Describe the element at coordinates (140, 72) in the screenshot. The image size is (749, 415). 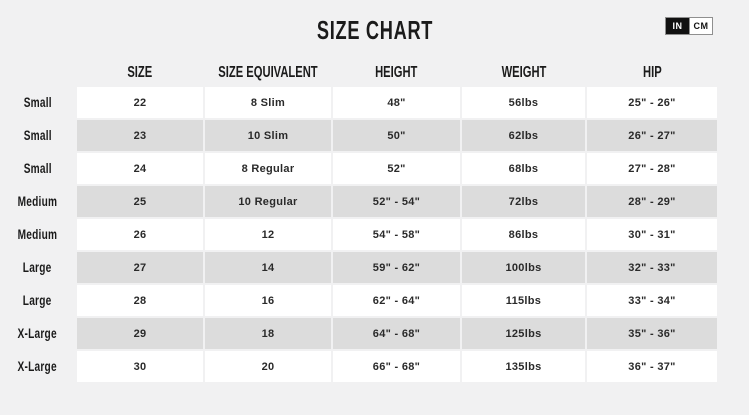
I see `column-header-size: SIZE` at that location.